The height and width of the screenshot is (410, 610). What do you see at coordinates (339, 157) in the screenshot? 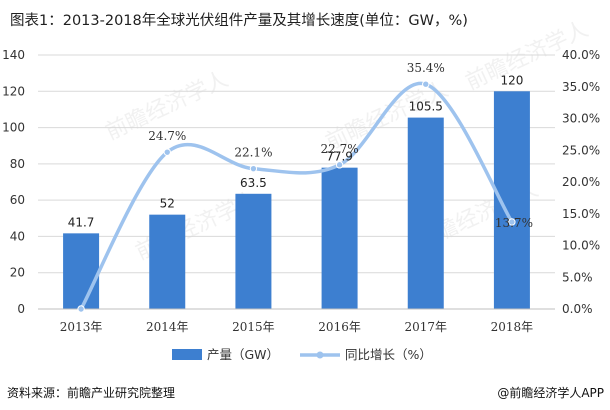
I see `bar-value-label: 77.9` at bounding box center [339, 157].